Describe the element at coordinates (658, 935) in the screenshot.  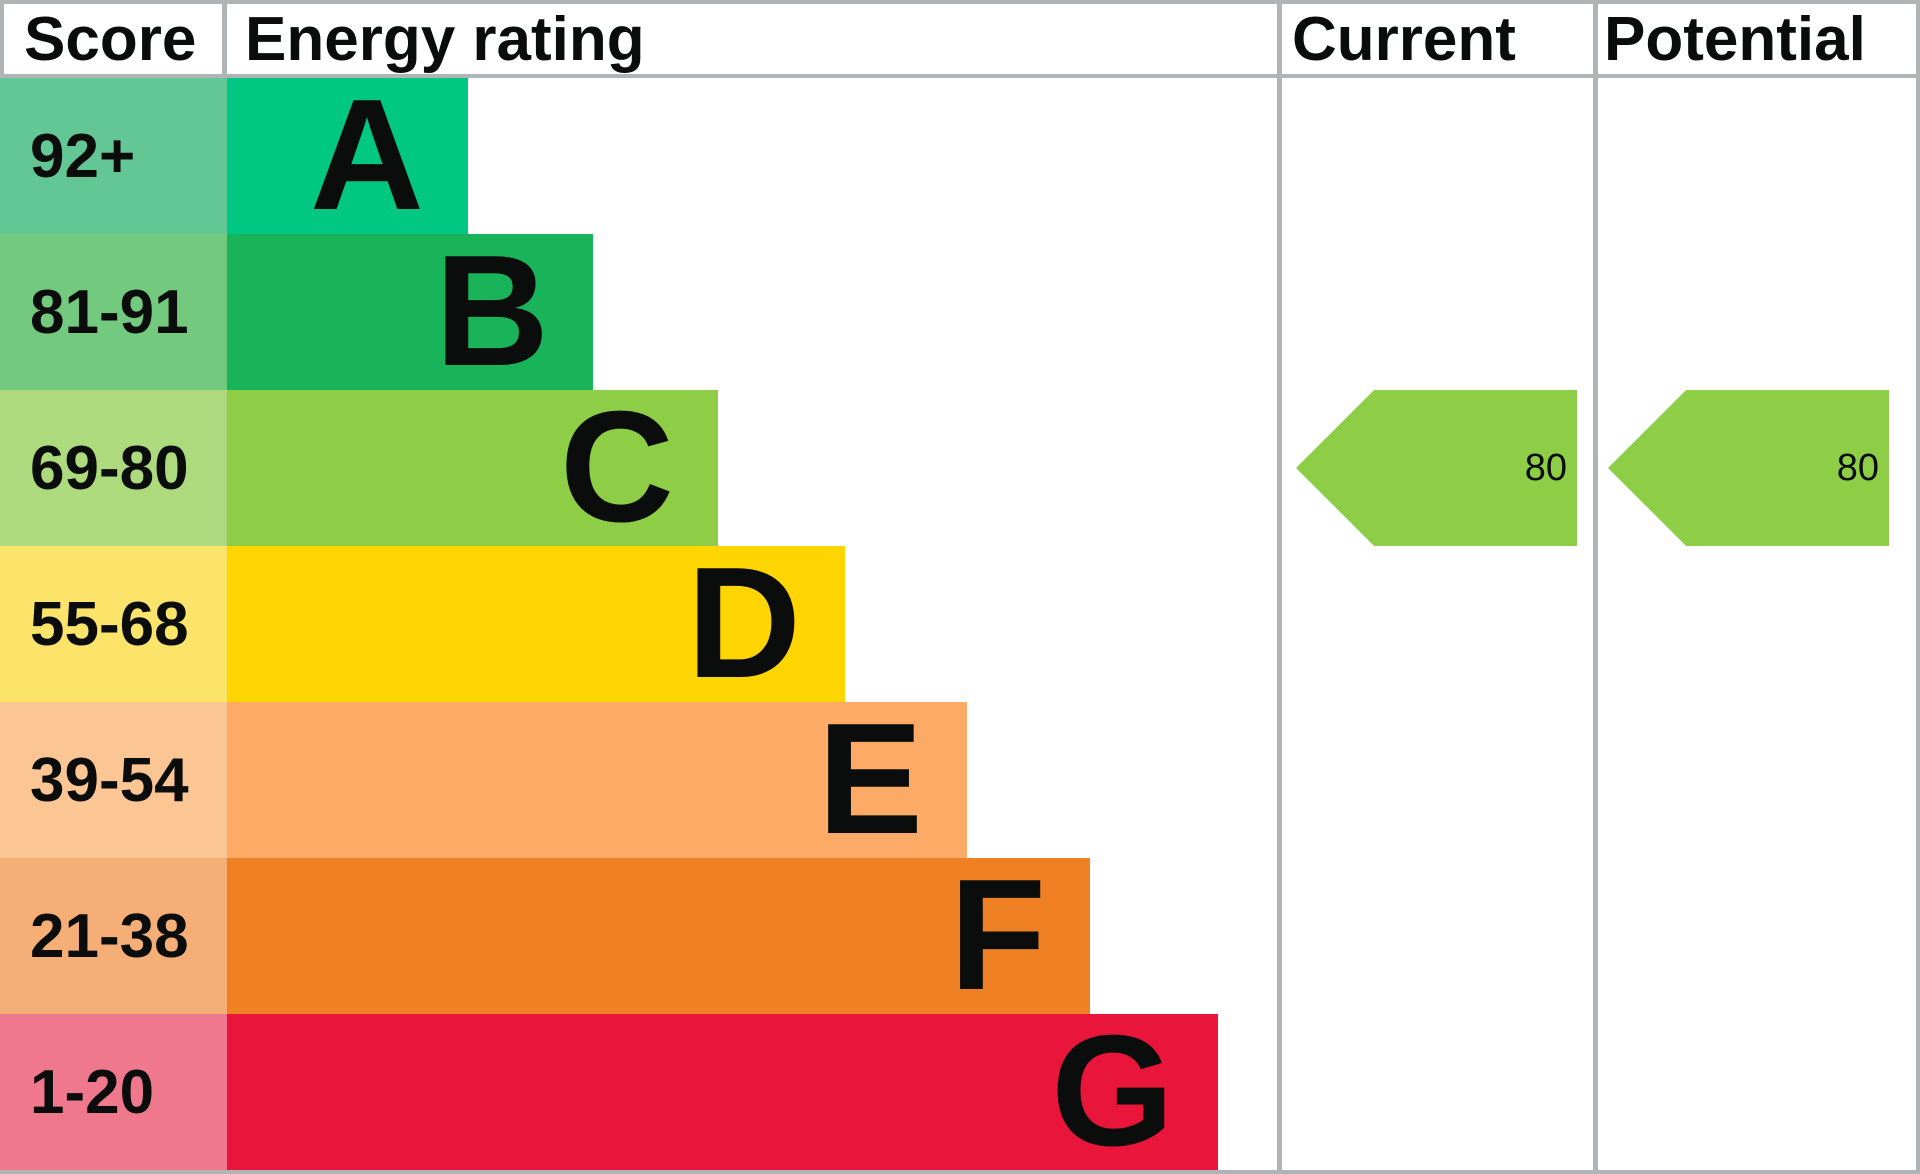
I see `rating-bar: F` at that location.